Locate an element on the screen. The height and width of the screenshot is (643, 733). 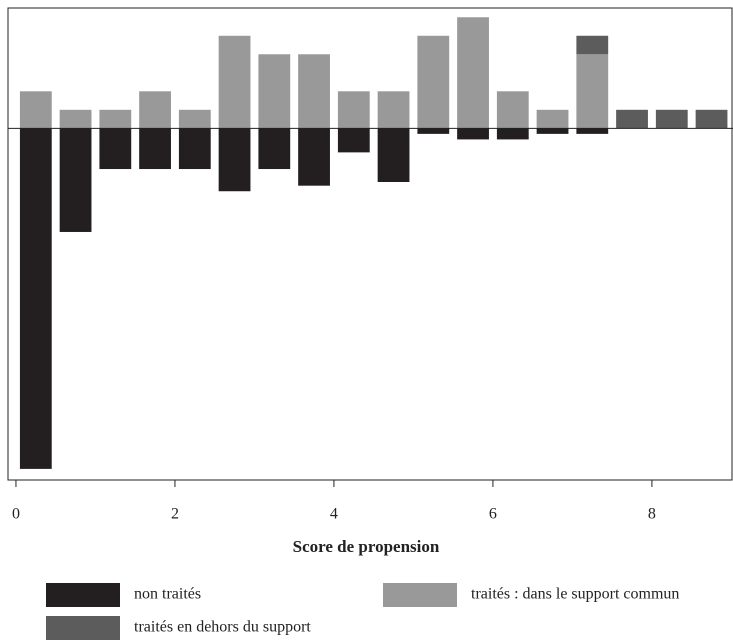
x-tick-label: 0 is located at coordinates (16, 514).